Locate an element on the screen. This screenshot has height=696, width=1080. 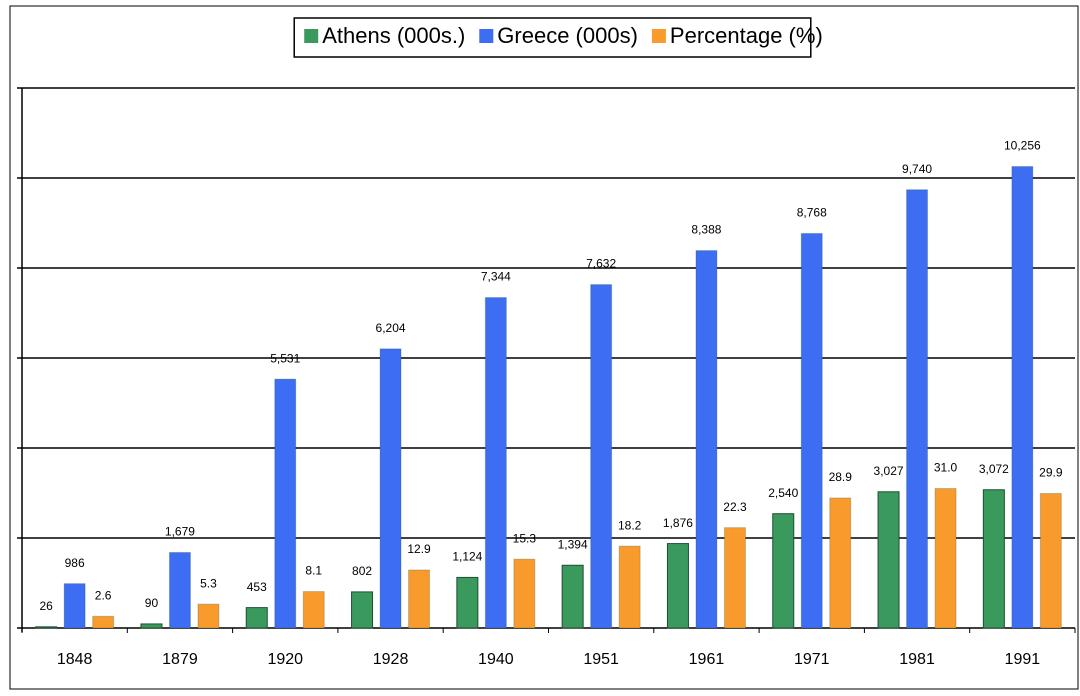
data-label: 28.9 is located at coordinates (841, 477).